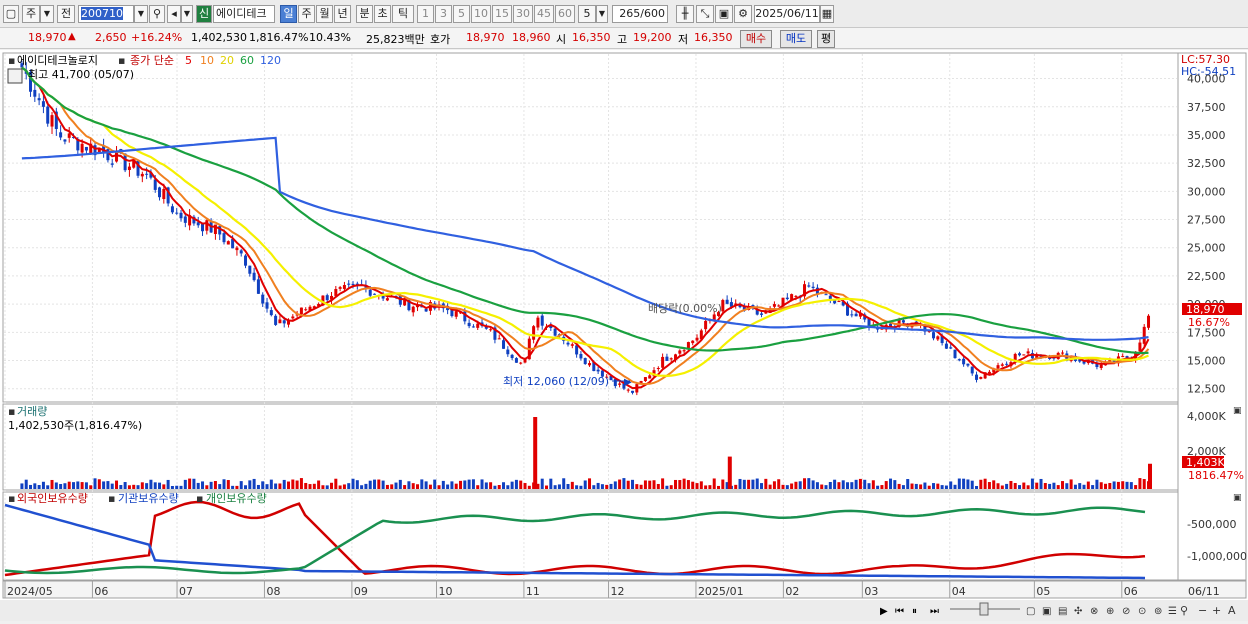 Image resolution: width=1248 pixels, height=624 pixels. I want to click on arrow-right-icon: ▶, so click(628, 382).